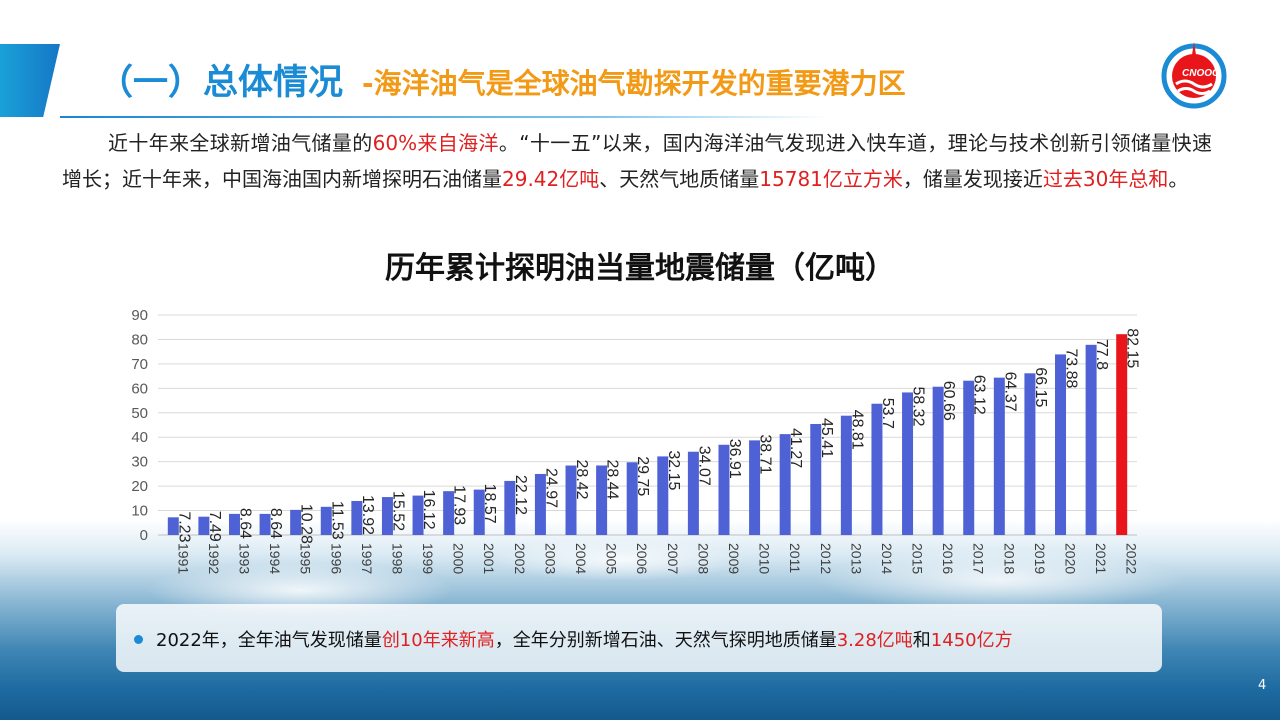  What do you see at coordinates (438, 640) in the screenshot?
I see `note-highlight: 创10年来新高` at bounding box center [438, 640].